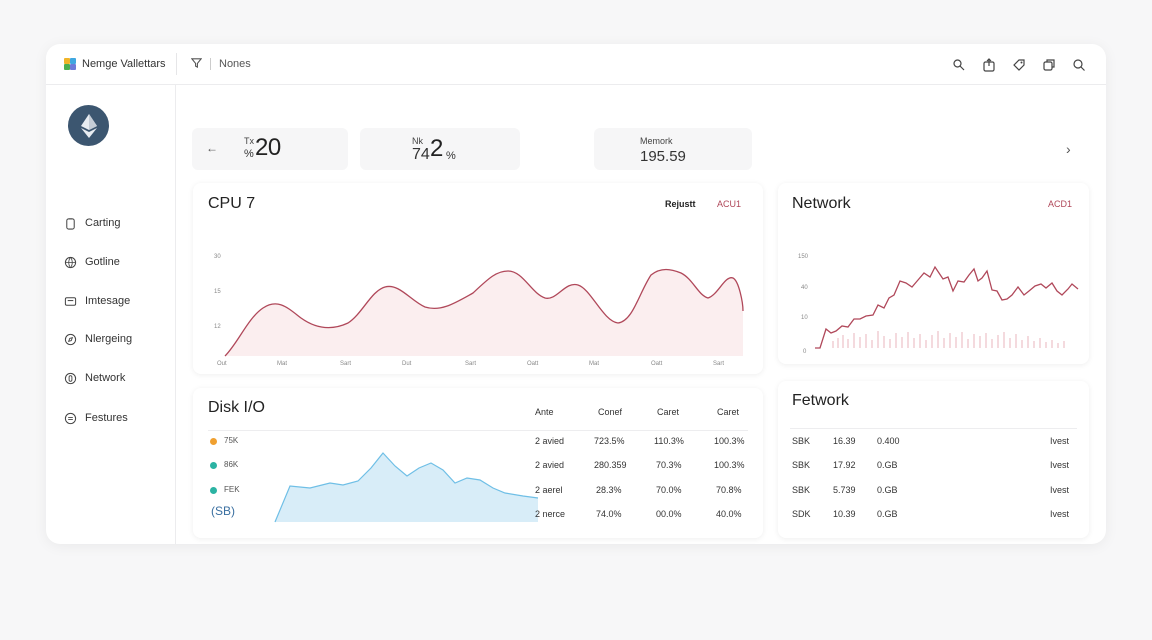 Image resolution: width=1152 pixels, height=640 pixels. What do you see at coordinates (451, 156) in the screenshot?
I see `stat-unit: %` at bounding box center [451, 156].